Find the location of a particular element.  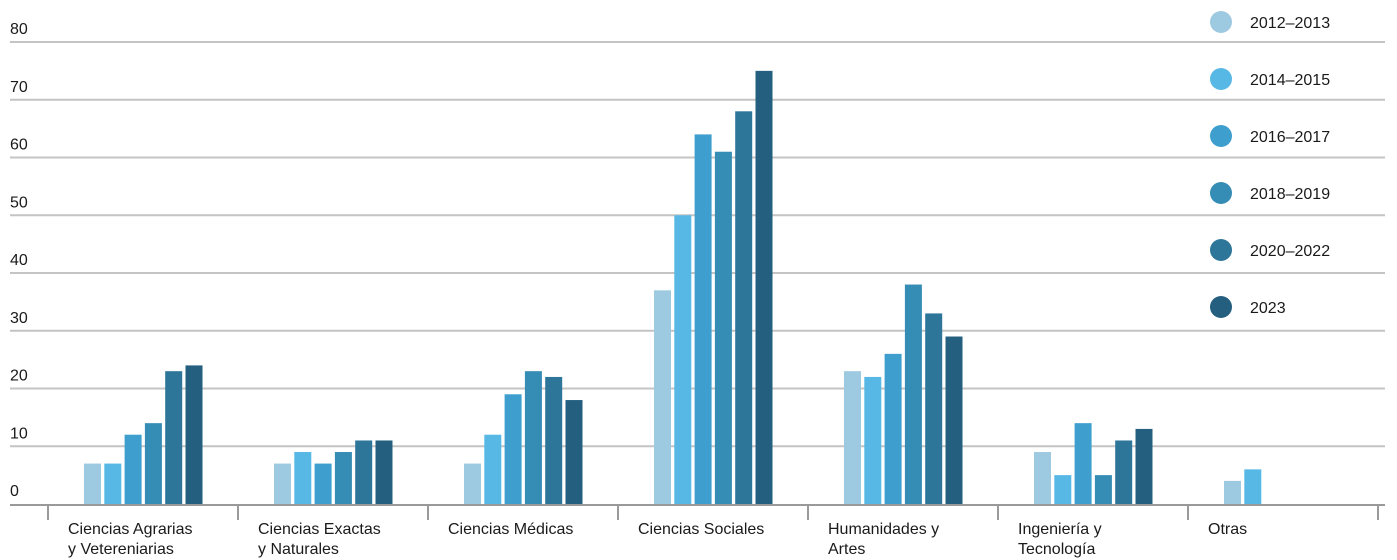

legend-label: 2014–2015 is located at coordinates (1290, 80).